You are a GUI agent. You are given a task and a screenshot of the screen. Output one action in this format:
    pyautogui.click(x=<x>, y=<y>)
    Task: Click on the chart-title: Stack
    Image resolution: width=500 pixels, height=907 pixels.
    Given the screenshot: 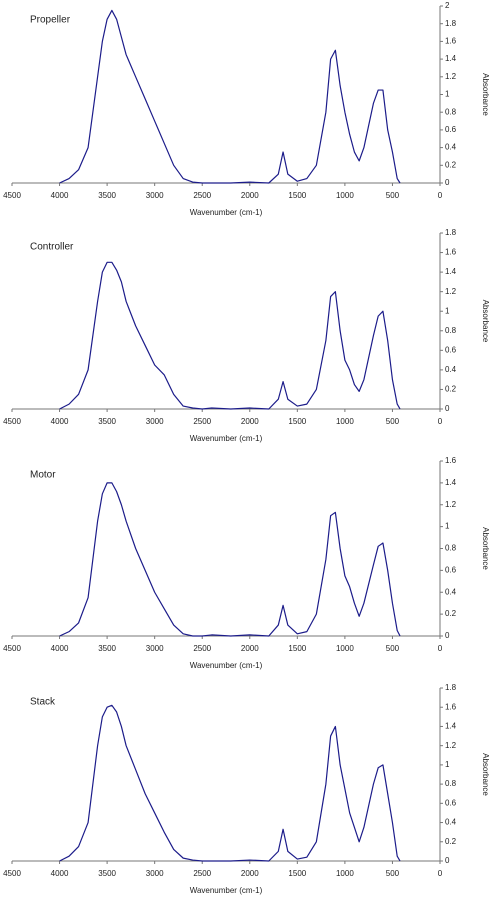 What is the action you would take?
    pyautogui.click(x=43, y=702)
    